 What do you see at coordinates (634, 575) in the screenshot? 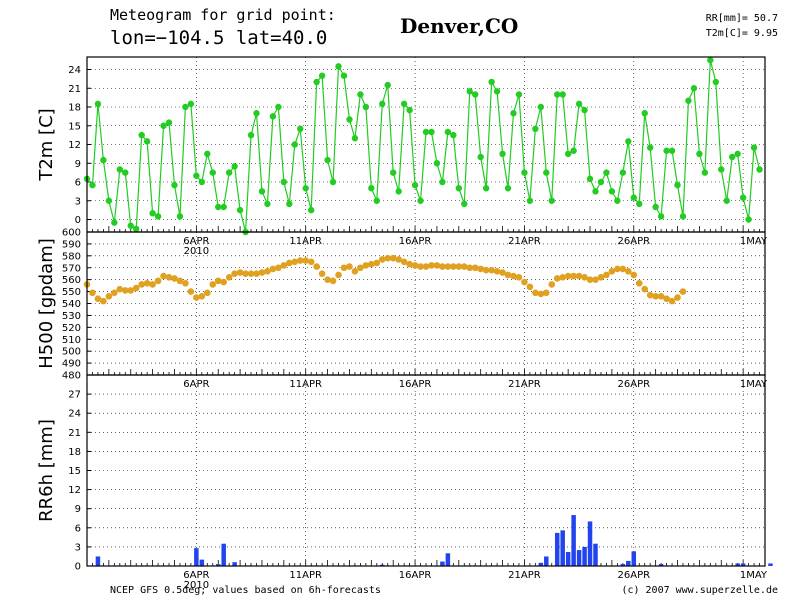
I see `x-tick-label: 26APR` at bounding box center [634, 575].